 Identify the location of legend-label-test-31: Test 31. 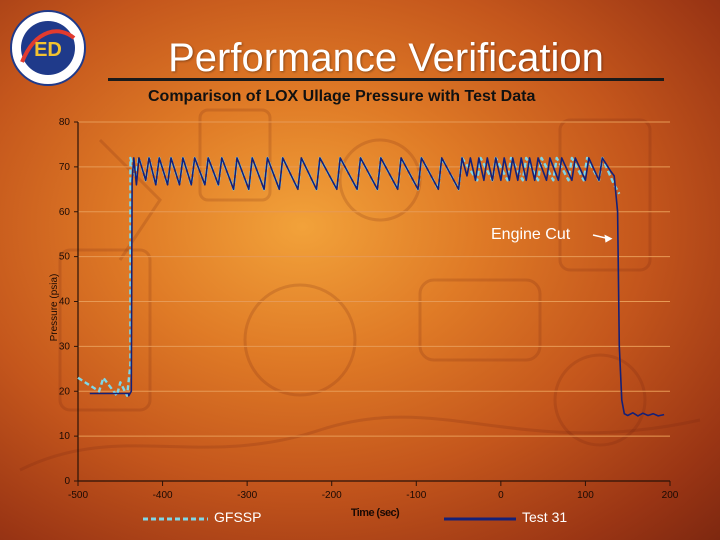
(544, 517).